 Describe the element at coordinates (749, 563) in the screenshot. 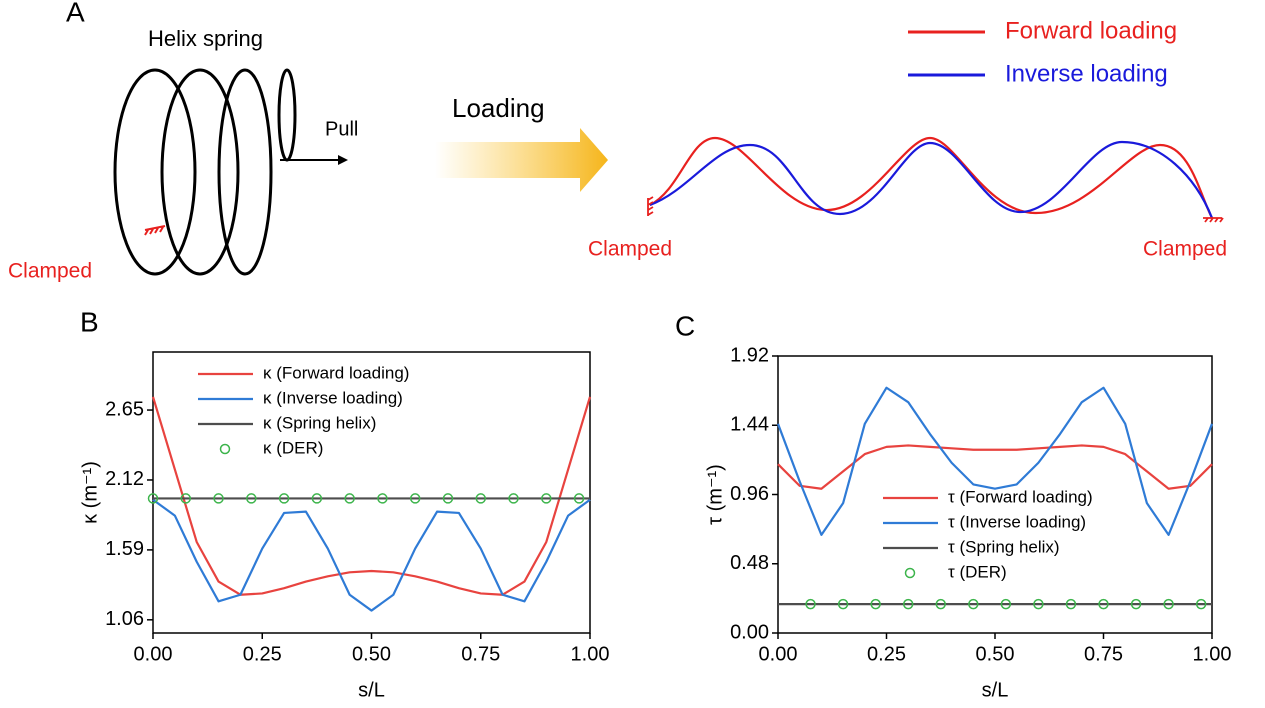

I see `y-tick-label: 0.48` at that location.